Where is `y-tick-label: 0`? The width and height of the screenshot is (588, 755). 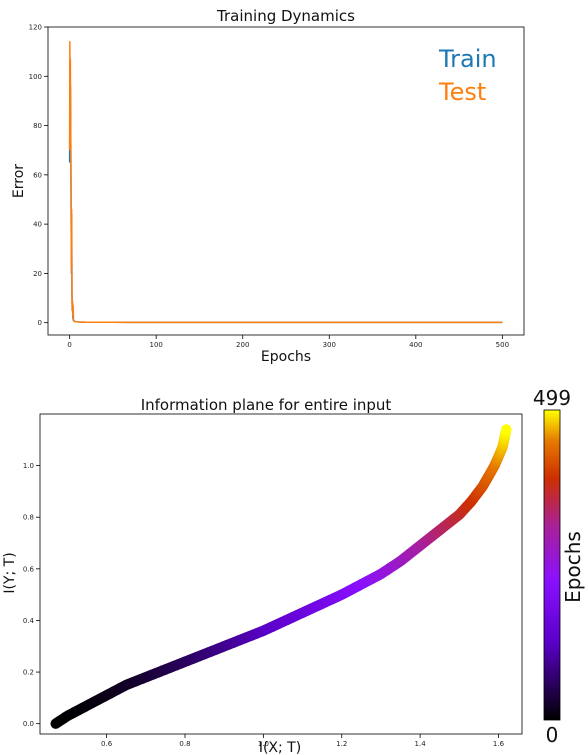
y-tick-label: 0 is located at coordinates (40, 323).